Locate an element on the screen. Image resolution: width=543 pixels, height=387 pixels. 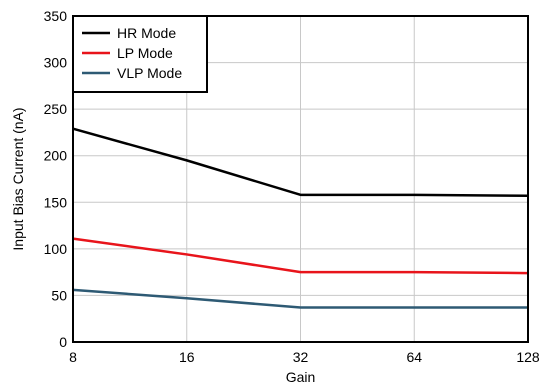
x-tick-label: 8 is located at coordinates (73, 357).